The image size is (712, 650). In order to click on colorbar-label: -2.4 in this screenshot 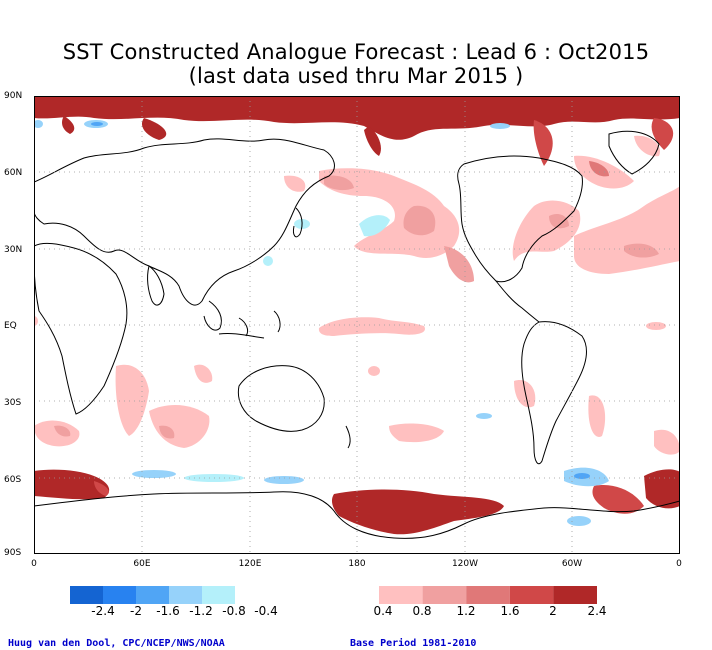, I will do `click(103, 611)`.